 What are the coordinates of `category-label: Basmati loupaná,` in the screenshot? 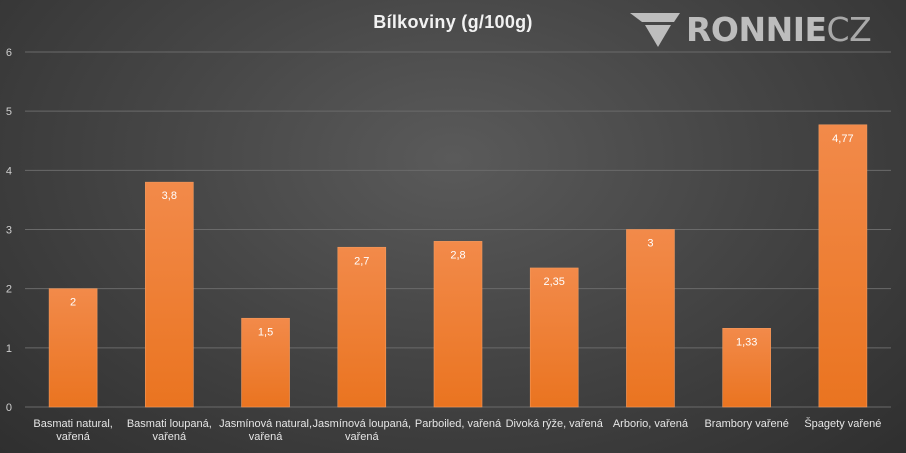 It's located at (169, 424).